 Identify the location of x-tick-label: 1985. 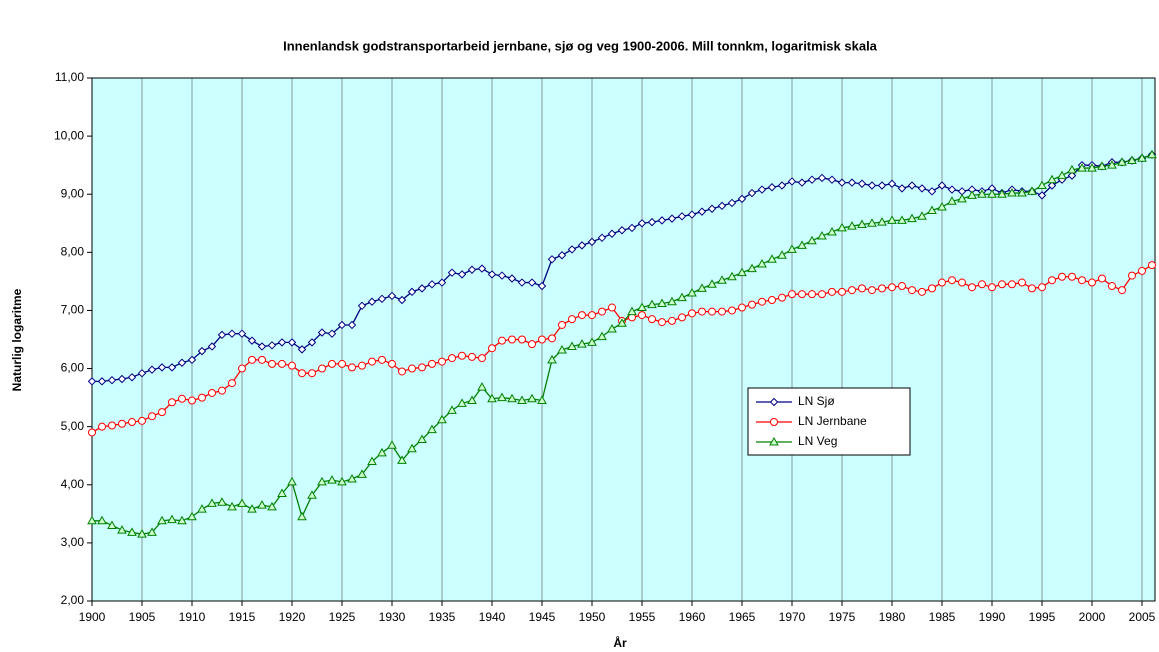
(942, 617).